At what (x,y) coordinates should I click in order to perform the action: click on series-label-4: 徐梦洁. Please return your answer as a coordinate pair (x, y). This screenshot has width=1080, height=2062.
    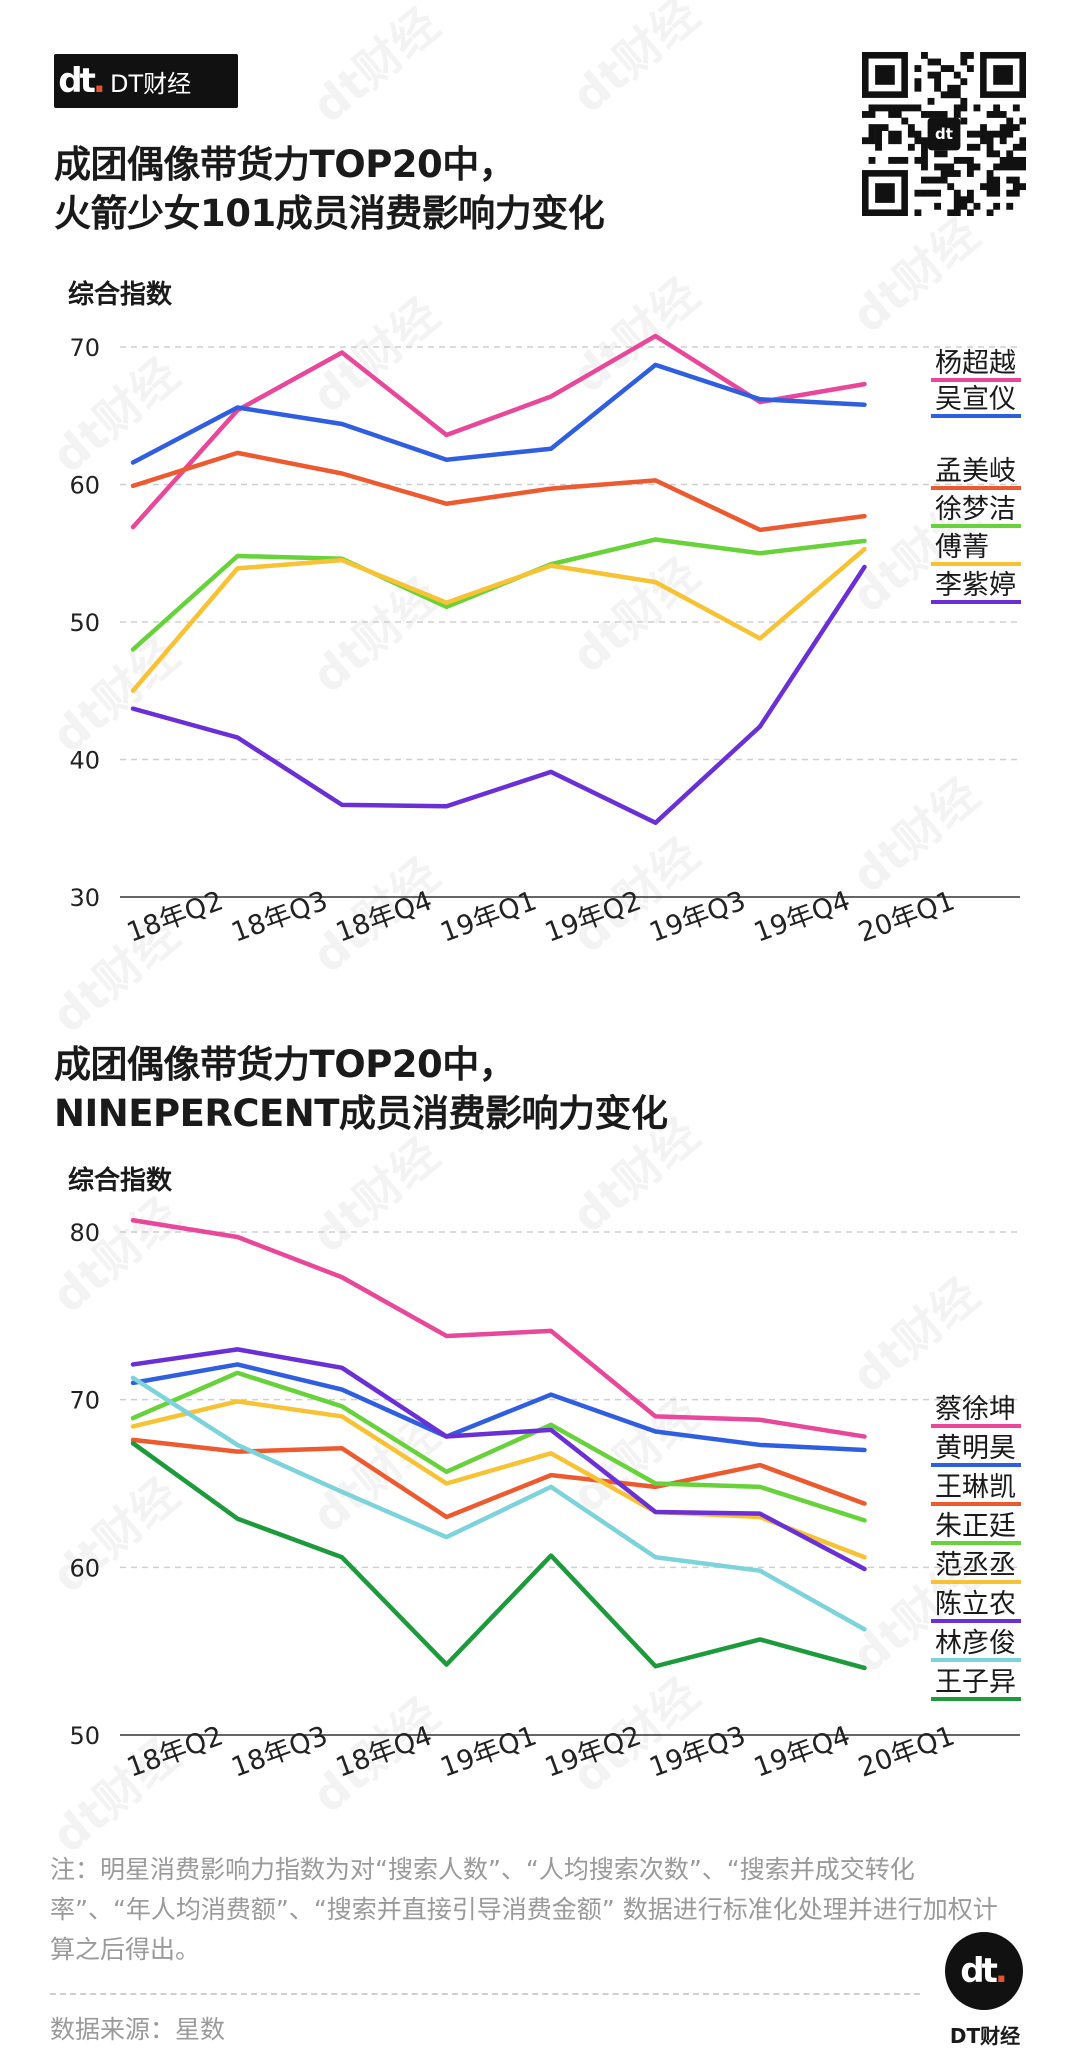
    Looking at the image, I should click on (975, 509).